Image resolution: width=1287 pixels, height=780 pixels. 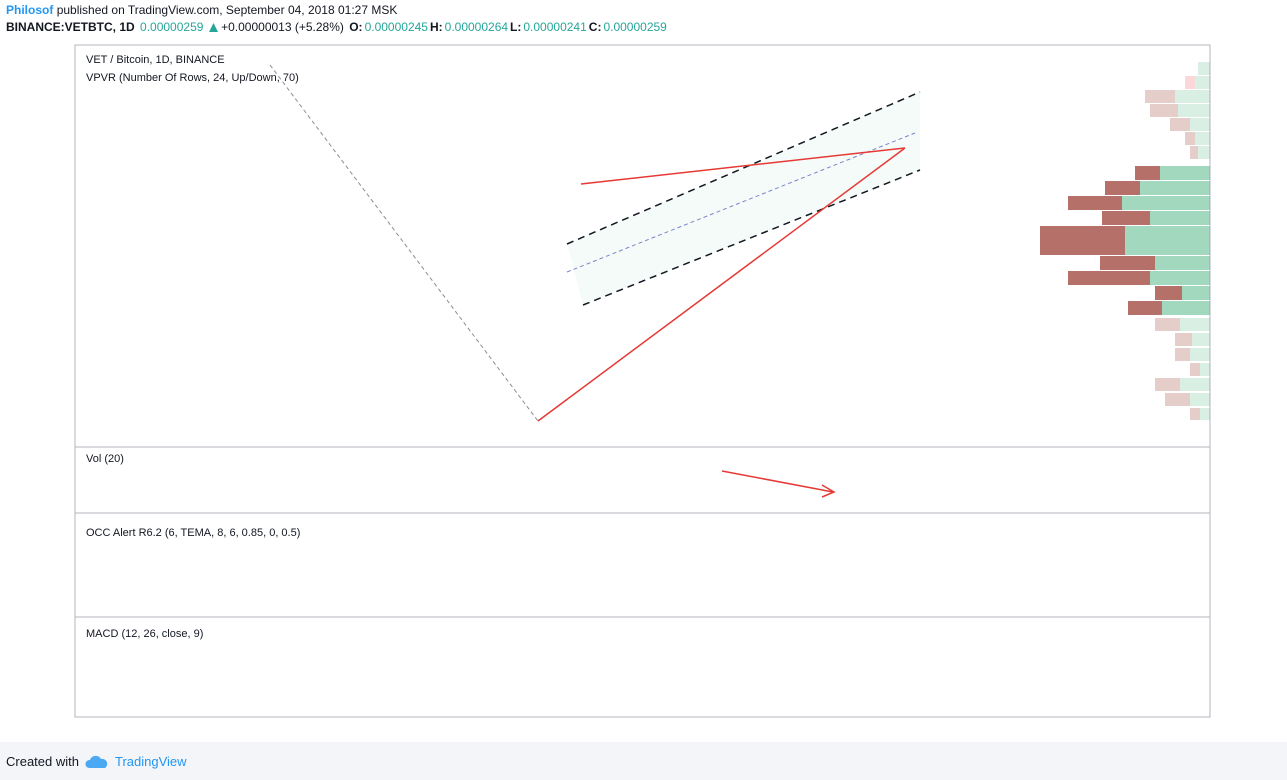 I want to click on ohlc-key: C:, so click(x=595, y=27).